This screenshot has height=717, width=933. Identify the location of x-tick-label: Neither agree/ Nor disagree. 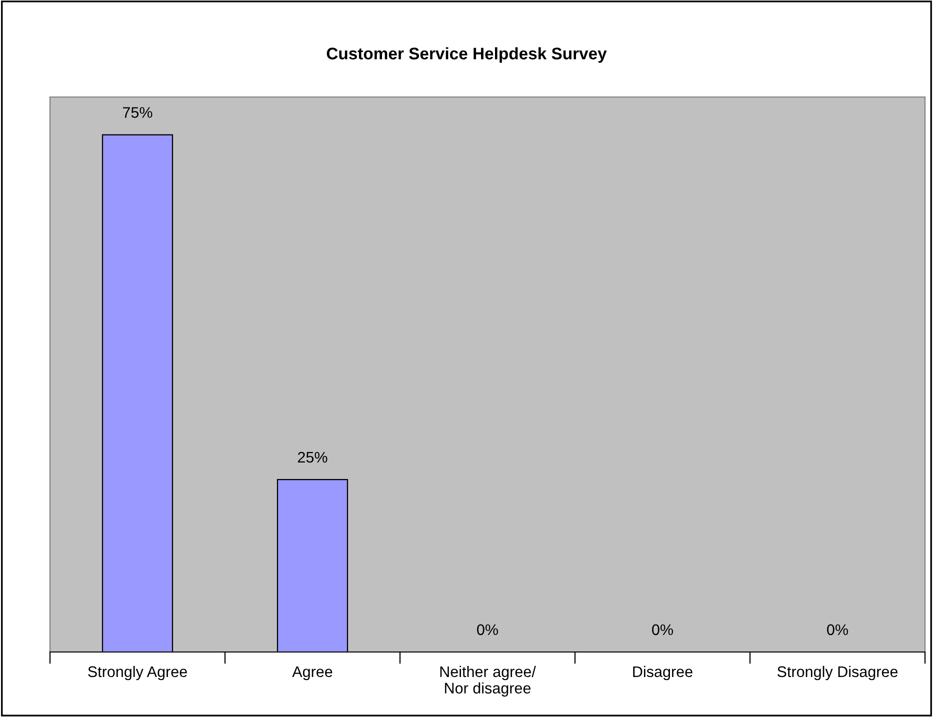
(488, 681).